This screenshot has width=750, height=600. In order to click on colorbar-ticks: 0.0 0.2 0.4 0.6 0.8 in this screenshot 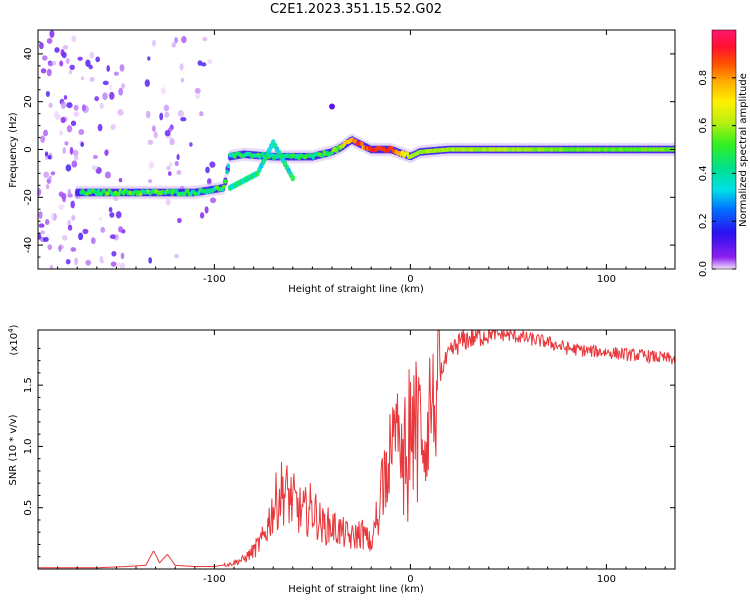, I will do `click(717, 173)`.